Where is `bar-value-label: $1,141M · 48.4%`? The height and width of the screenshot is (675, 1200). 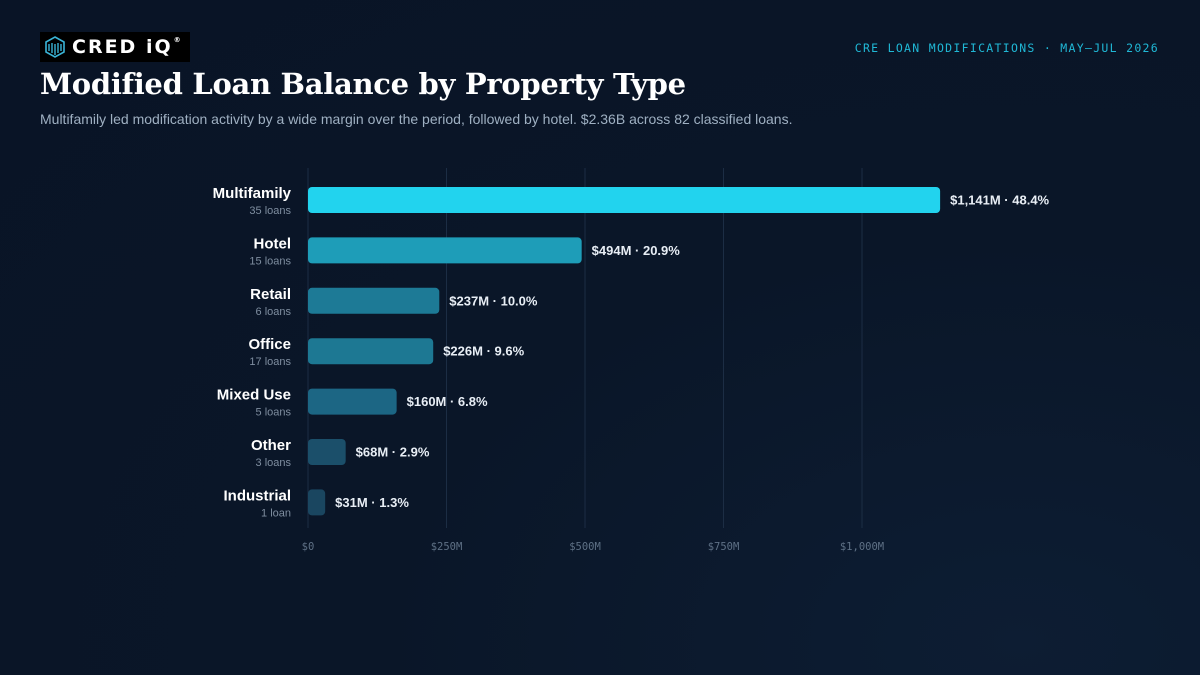
bar-value-label: $1,141M · 48.4% is located at coordinates (999, 200).